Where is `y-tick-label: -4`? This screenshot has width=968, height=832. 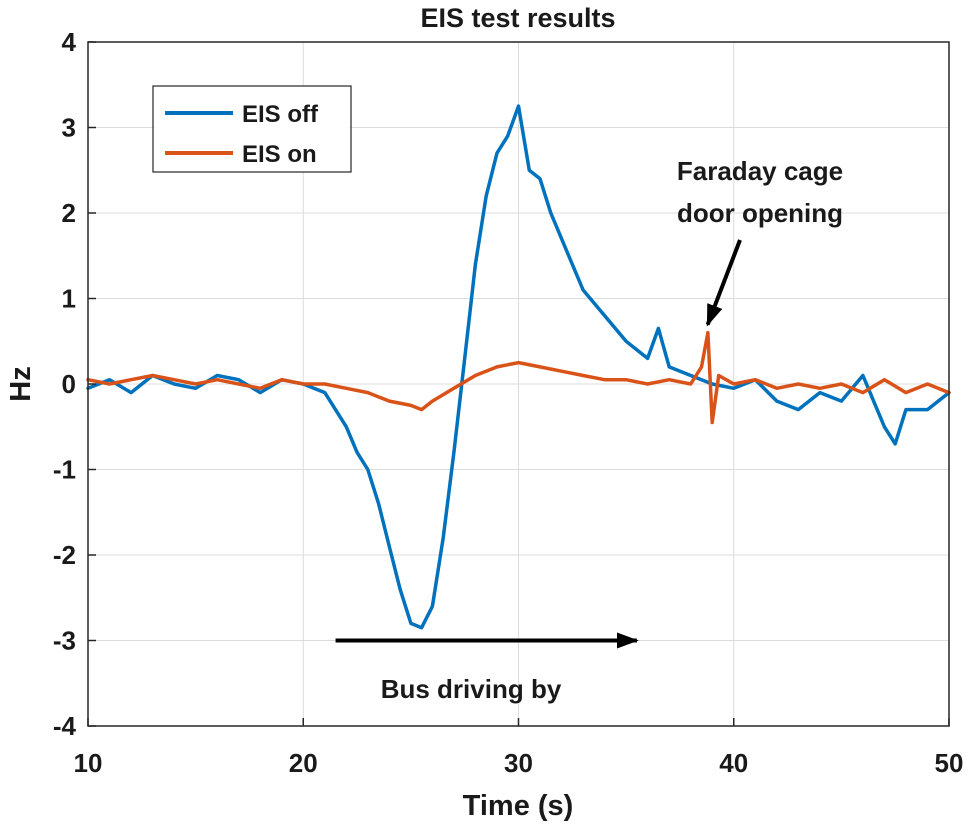
y-tick-label: -4 is located at coordinates (65, 726).